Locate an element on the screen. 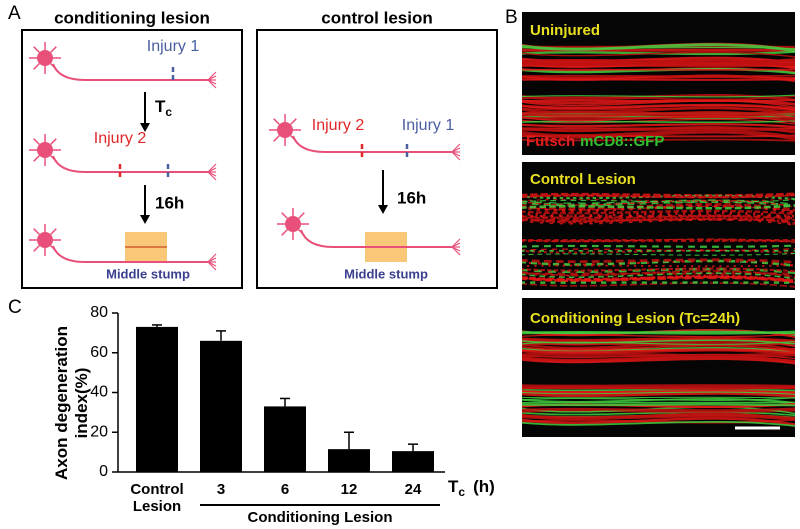 This screenshot has height=529, width=800. stain-red: Futsch is located at coordinates (550, 141).